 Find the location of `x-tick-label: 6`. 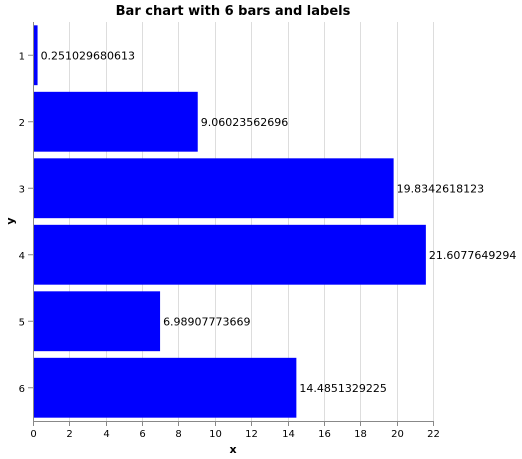

x-tick-label: 6 is located at coordinates (142, 434).